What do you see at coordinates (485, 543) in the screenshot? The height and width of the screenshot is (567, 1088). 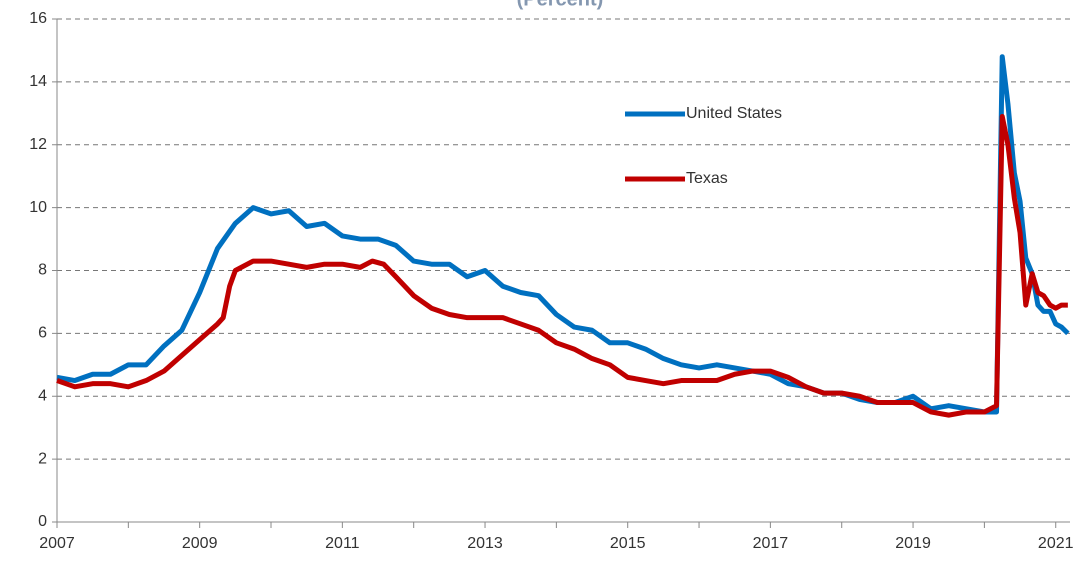 I see `x-tick-label: 2013` at bounding box center [485, 543].